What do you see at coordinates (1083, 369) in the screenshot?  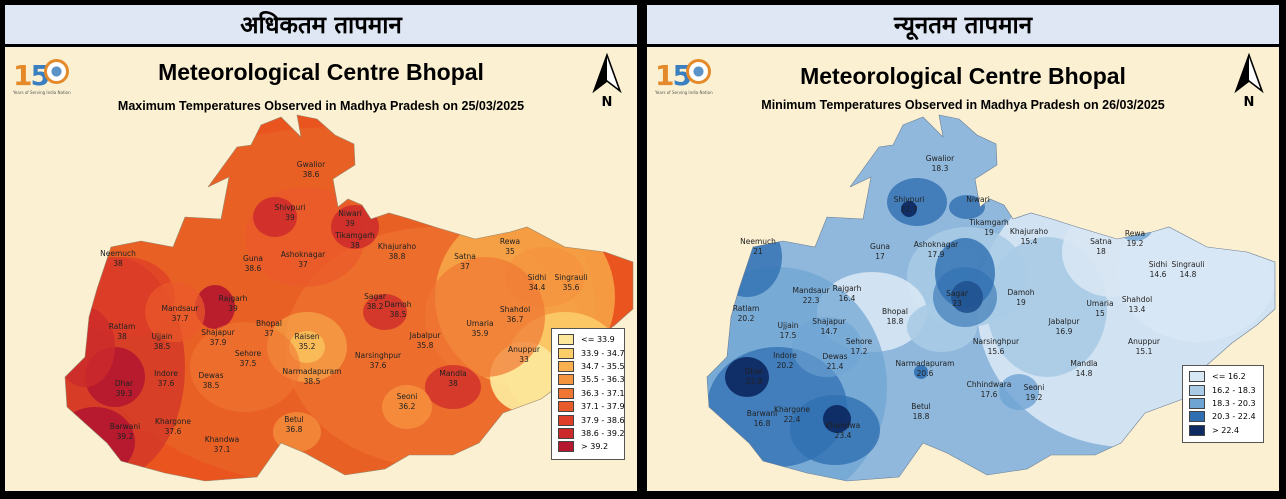 I see `station-label-mandla: Mandla 14.8` at bounding box center [1083, 369].